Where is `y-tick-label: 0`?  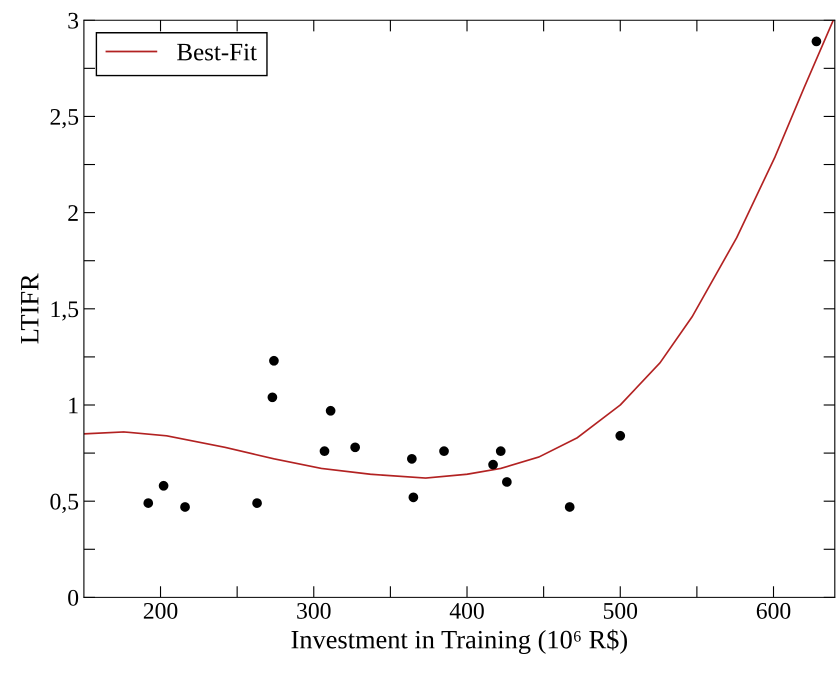 y-tick-label: 0 is located at coordinates (73, 598).